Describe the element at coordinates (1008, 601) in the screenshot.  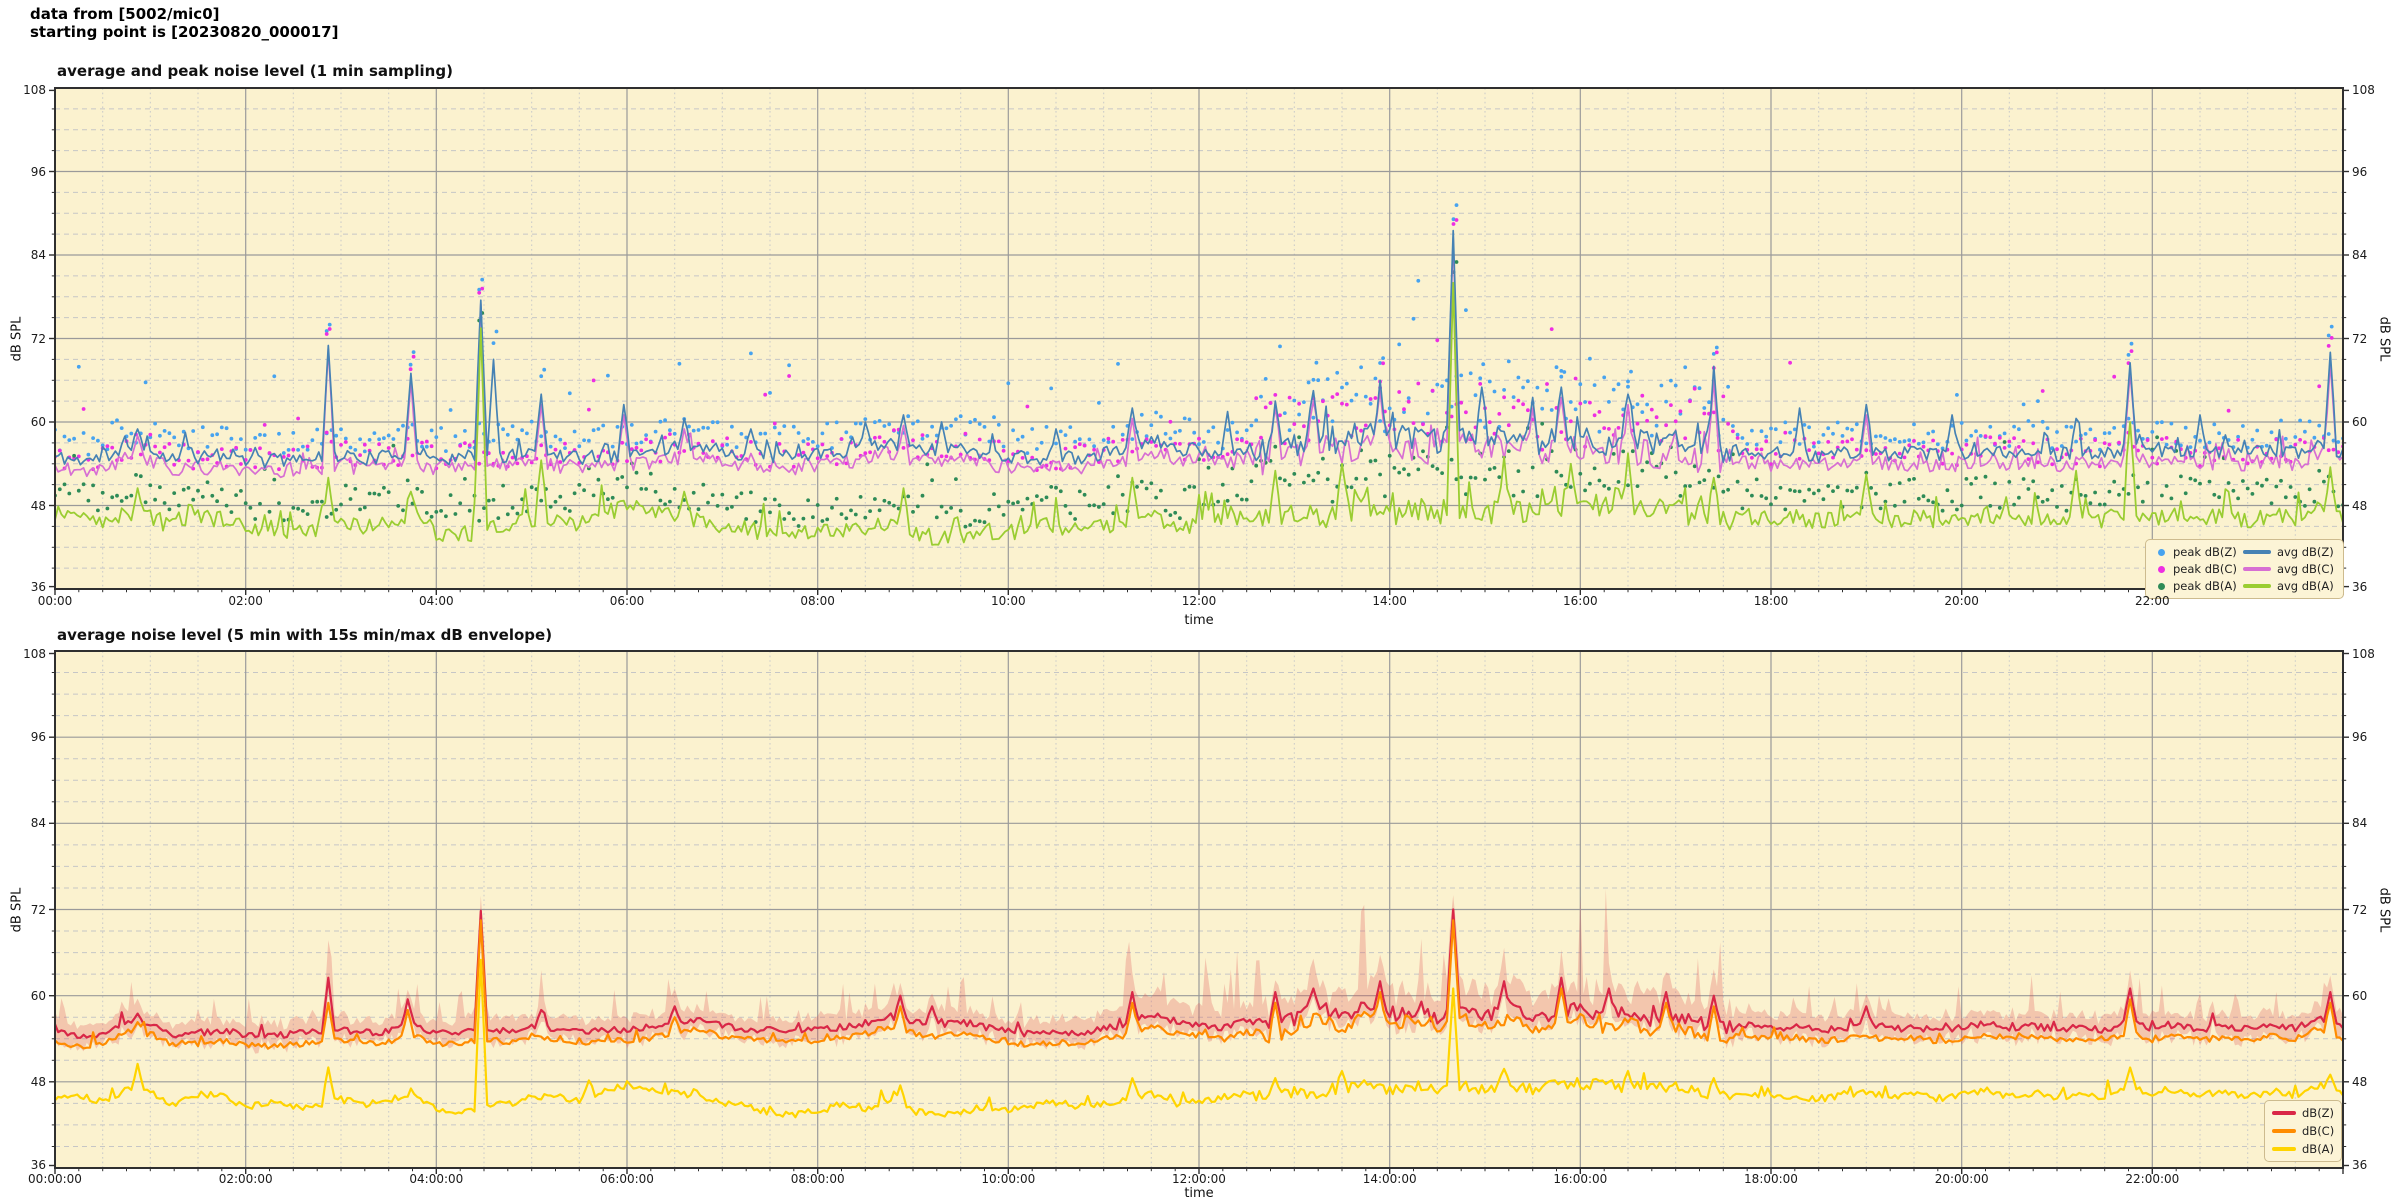
I see `xtick-label: 10:00` at that location.